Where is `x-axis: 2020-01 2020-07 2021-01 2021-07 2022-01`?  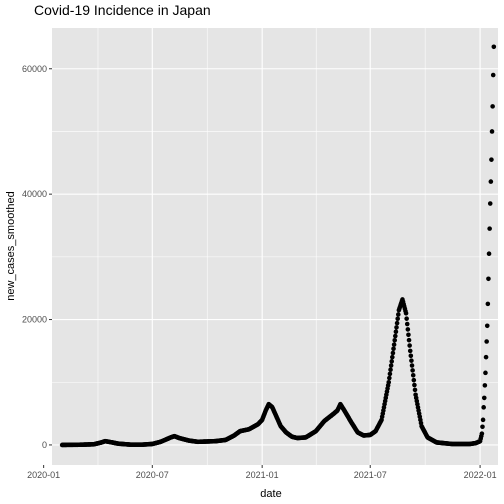 x-axis: 2020-01 2020-07 2021-01 2021-07 2022-01 is located at coordinates (262, 472).